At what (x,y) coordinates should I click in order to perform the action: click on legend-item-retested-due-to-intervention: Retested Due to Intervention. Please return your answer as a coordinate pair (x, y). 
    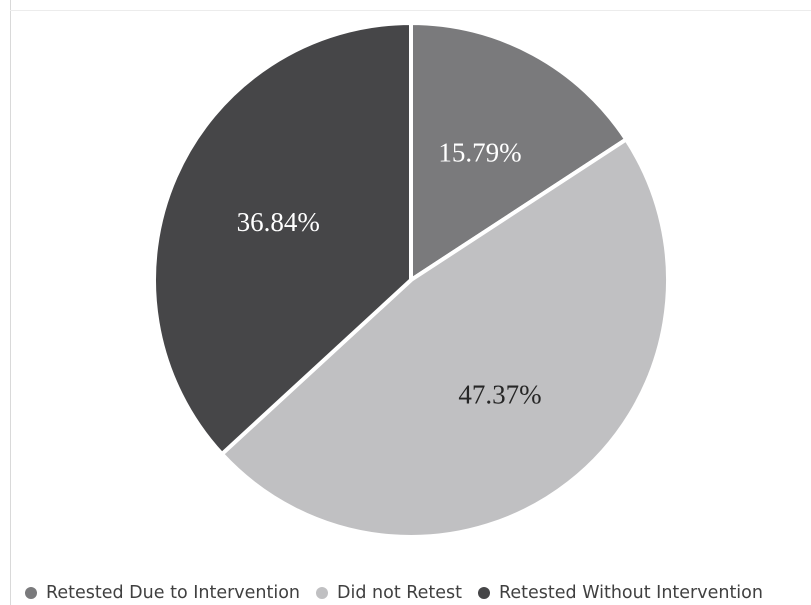
    Looking at the image, I should click on (162, 593).